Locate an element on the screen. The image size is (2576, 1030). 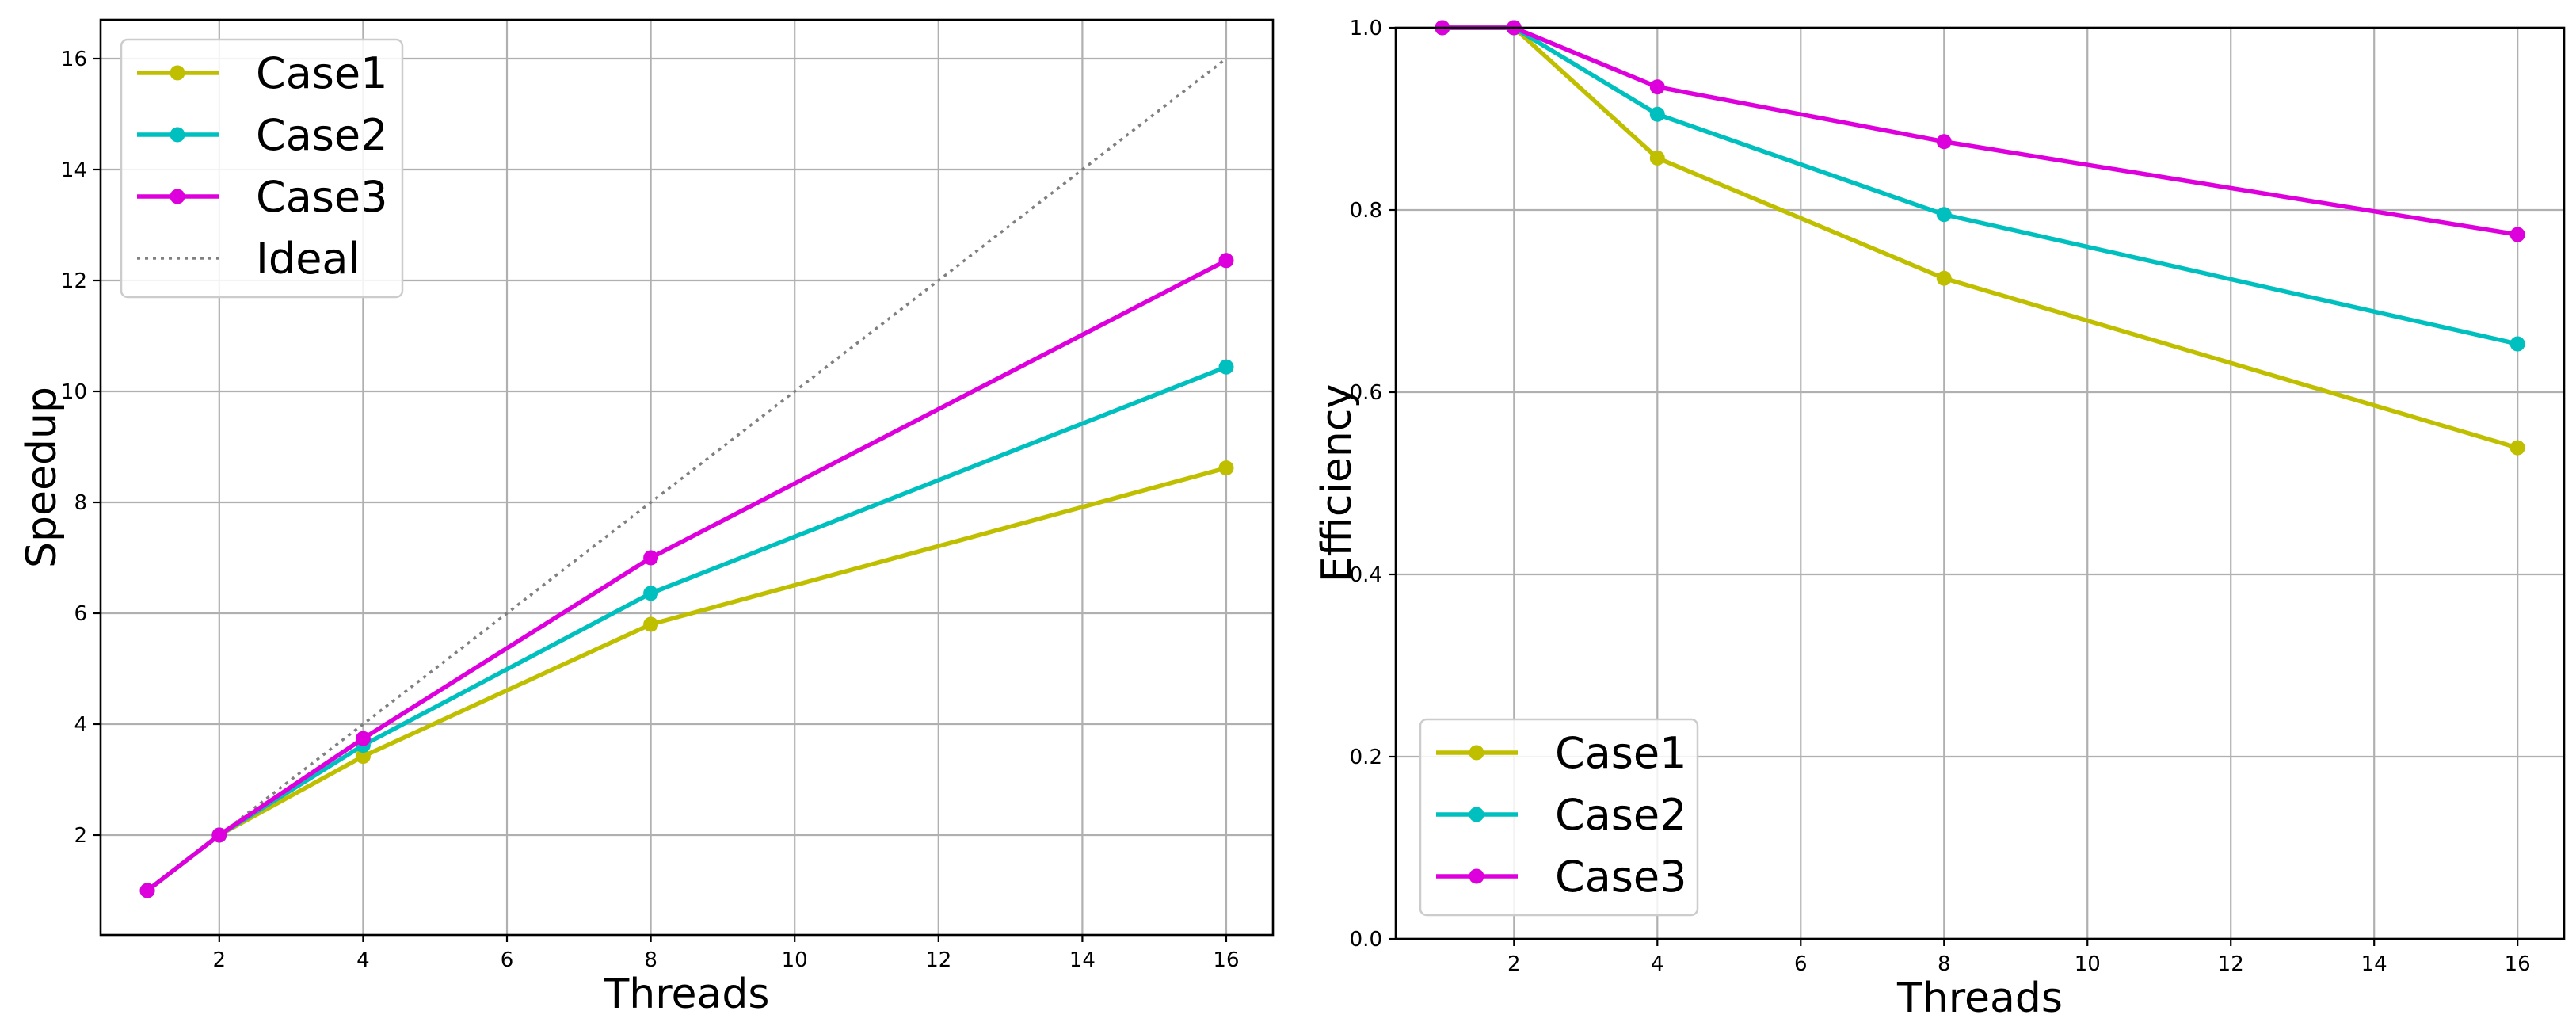
speedup-y-axis-label: Speedup is located at coordinates (42, 477).